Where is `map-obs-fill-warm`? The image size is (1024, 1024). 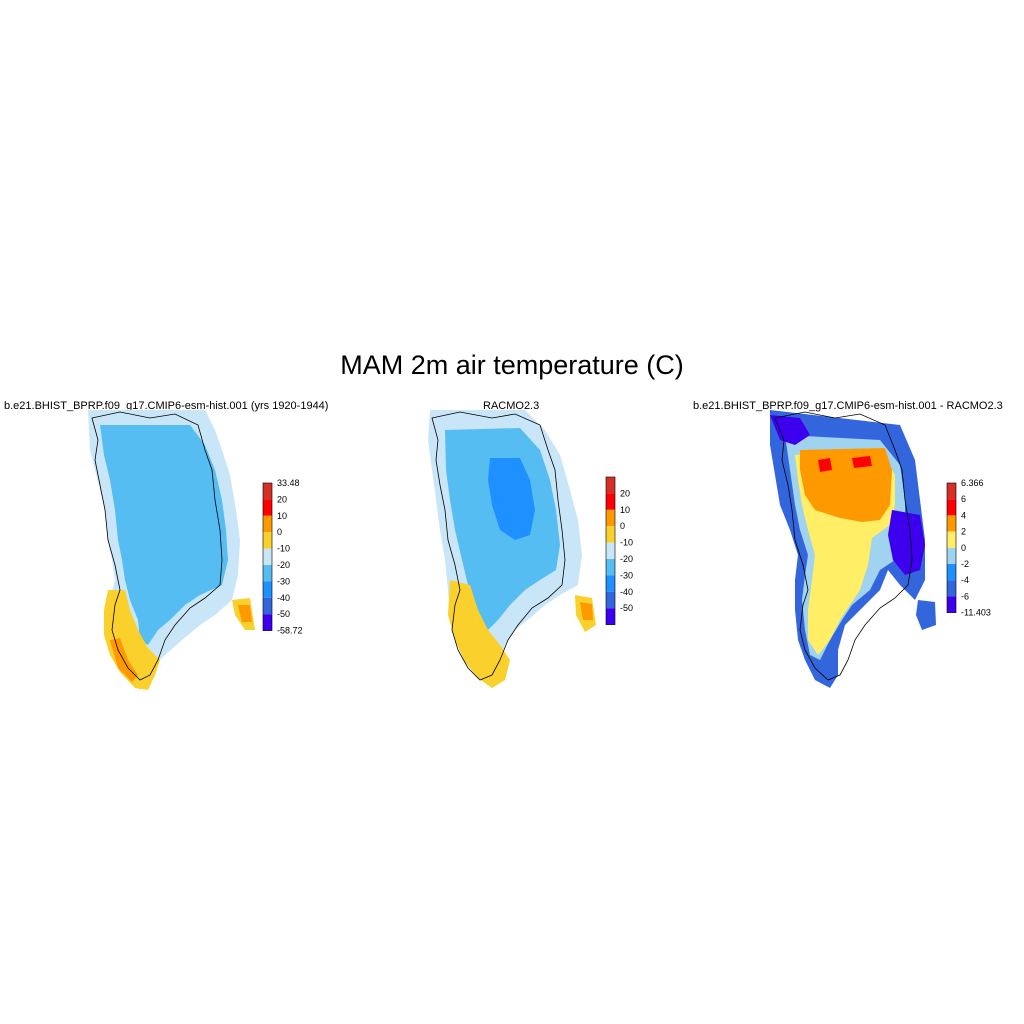
map-obs-fill-warm is located at coordinates (479, 634).